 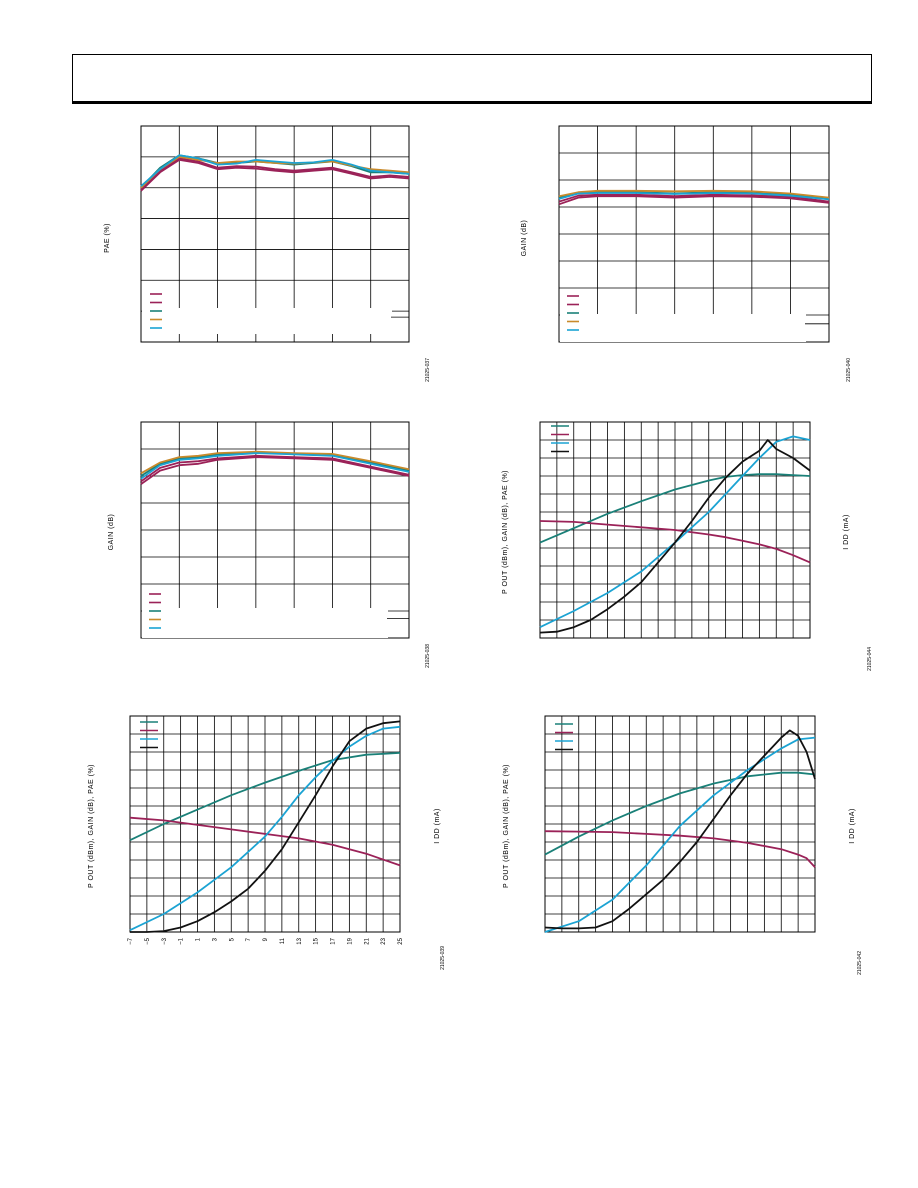 What do you see at coordinates (107, 238) in the screenshot?
I see `y-axis-label: PAE (%)` at bounding box center [107, 238].